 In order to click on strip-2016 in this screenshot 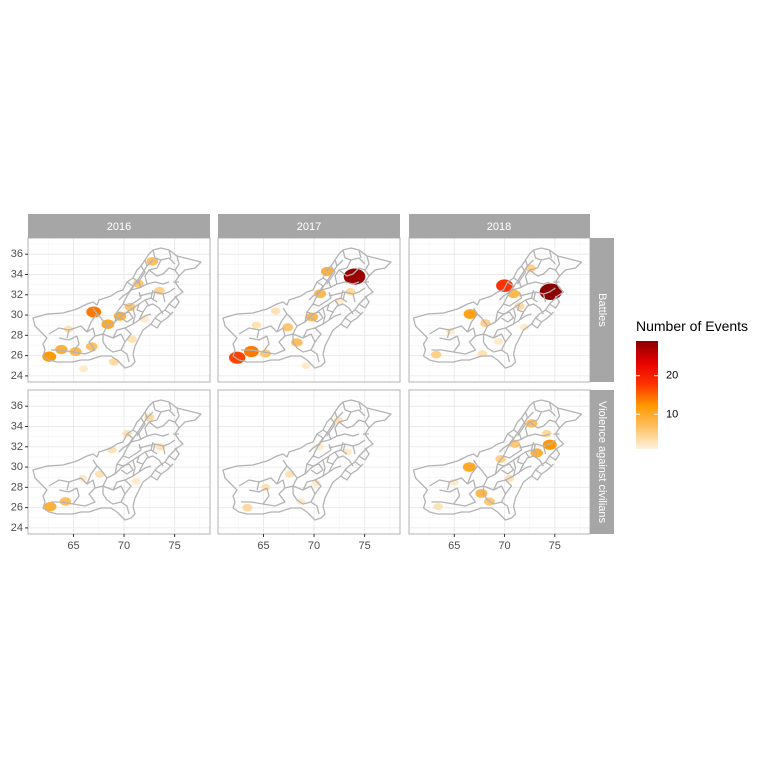, I will do `click(119, 226)`.